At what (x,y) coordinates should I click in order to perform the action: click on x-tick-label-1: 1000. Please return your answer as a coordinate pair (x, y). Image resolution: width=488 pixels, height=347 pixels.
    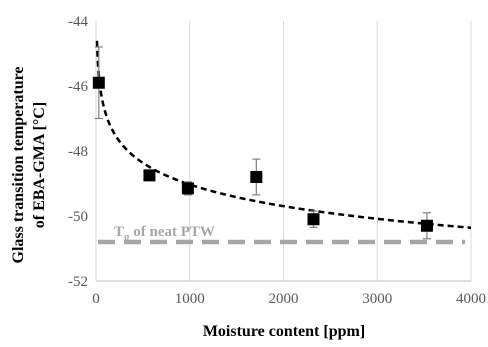
    Looking at the image, I should click on (190, 299).